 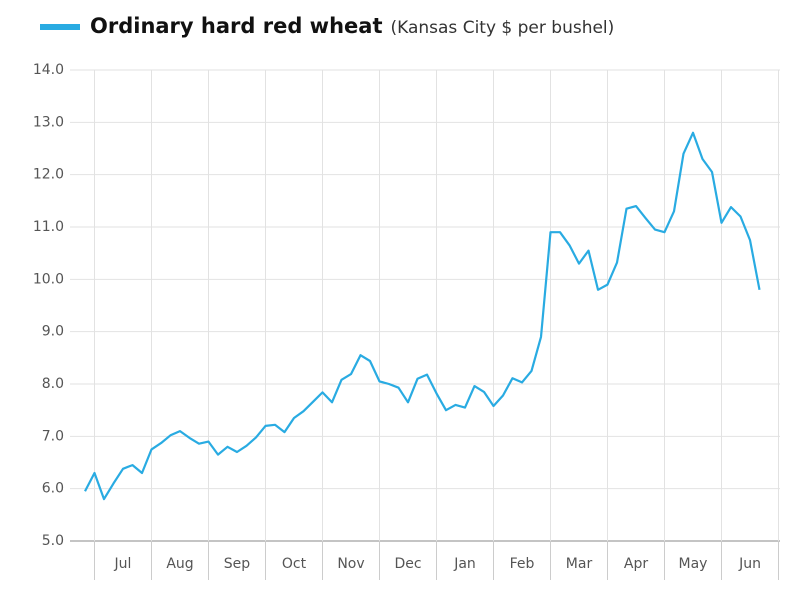 I want to click on x-tick-label: Jan, so click(x=464, y=564).